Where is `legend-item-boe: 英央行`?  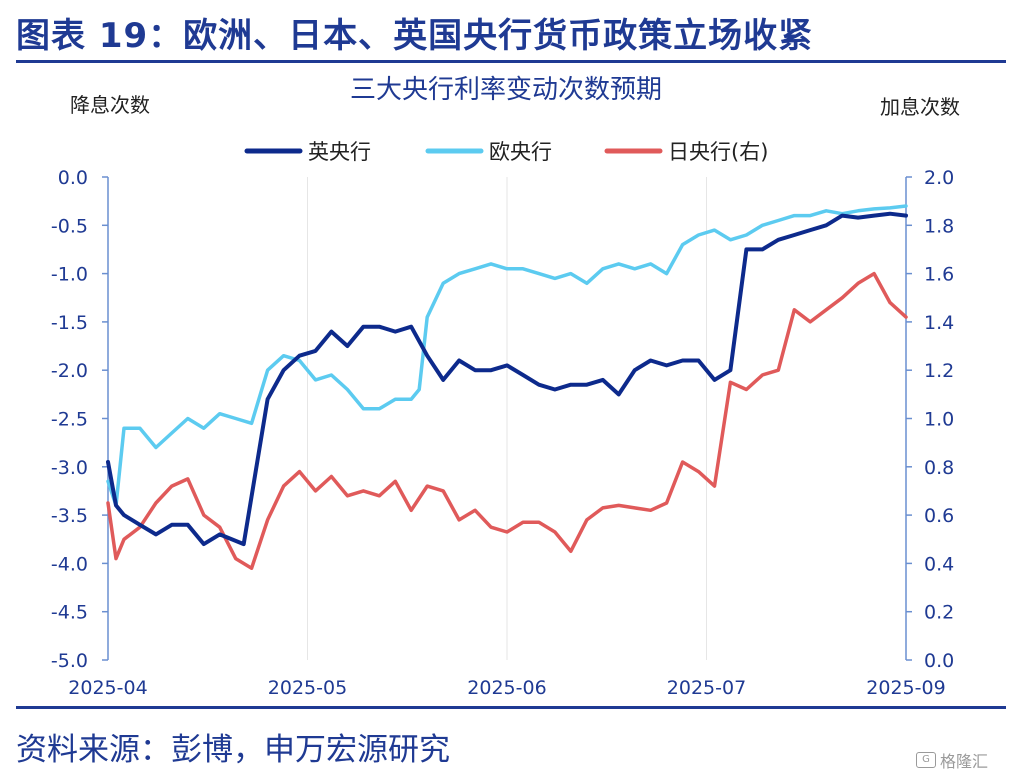 legend-item-boe: 英央行 is located at coordinates (307, 152).